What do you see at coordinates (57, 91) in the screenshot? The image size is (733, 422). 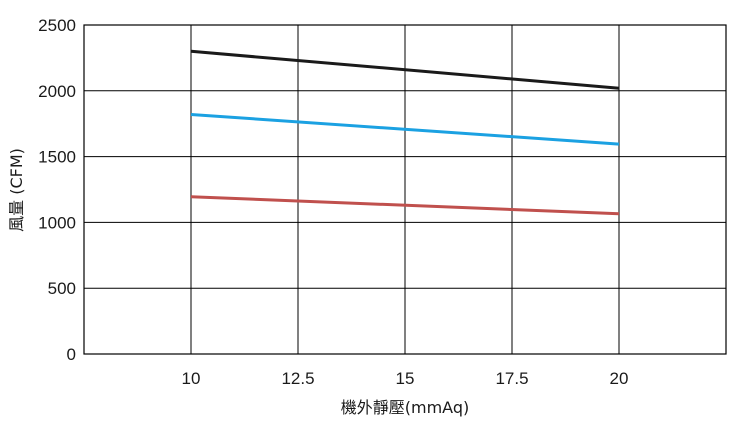 I see `y-tick-label: 2000` at bounding box center [57, 91].